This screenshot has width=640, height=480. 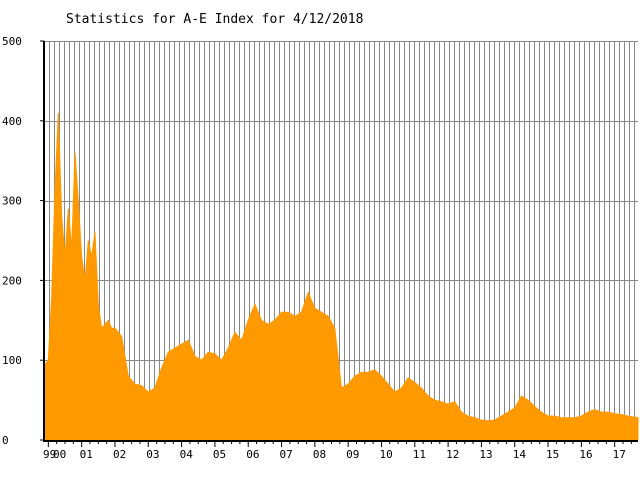 I want to click on x-tick-label: 07, so click(x=286, y=454).